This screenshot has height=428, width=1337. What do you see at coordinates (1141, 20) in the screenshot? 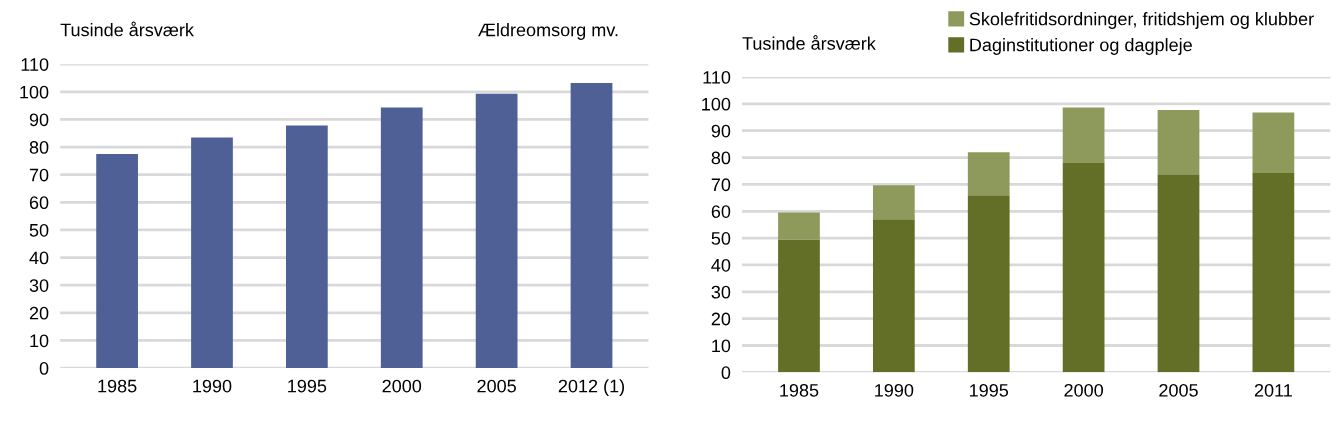
I see `legend-label: Skolefritidsordninger, fritidshjem og klubber` at bounding box center [1141, 20].